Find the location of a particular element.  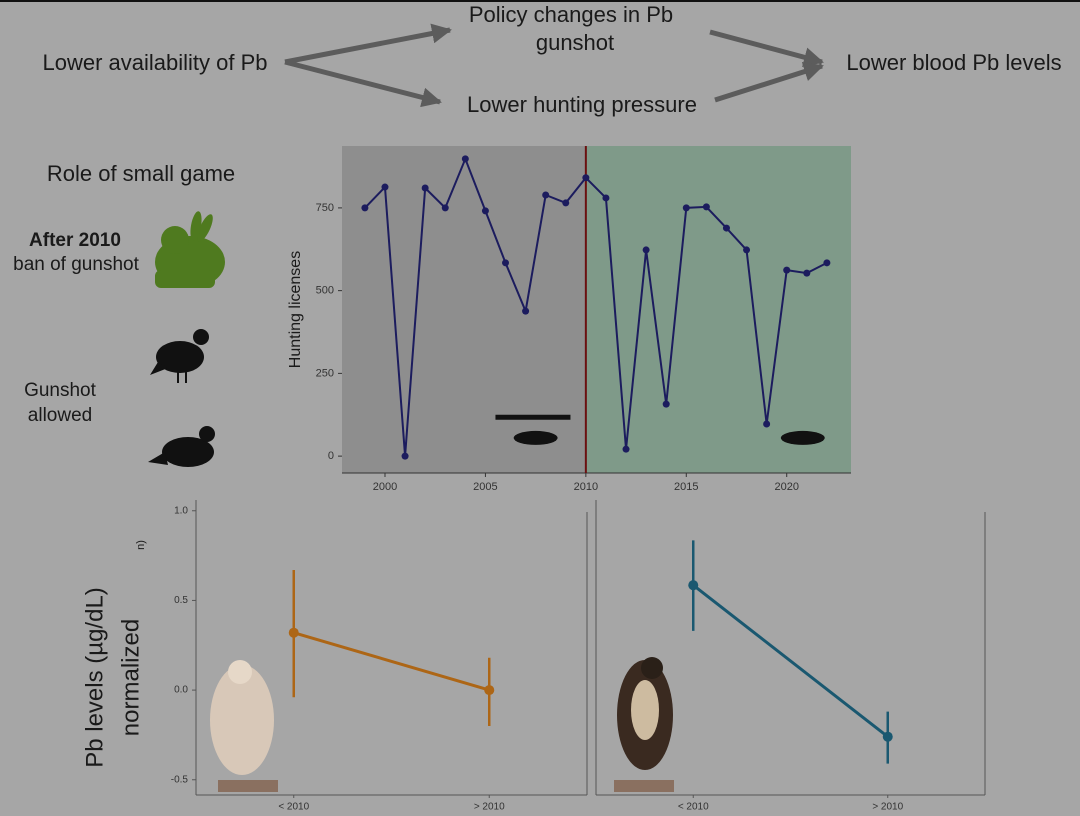

y-axis-label: Hunting licenses is located at coordinates (295, 309).